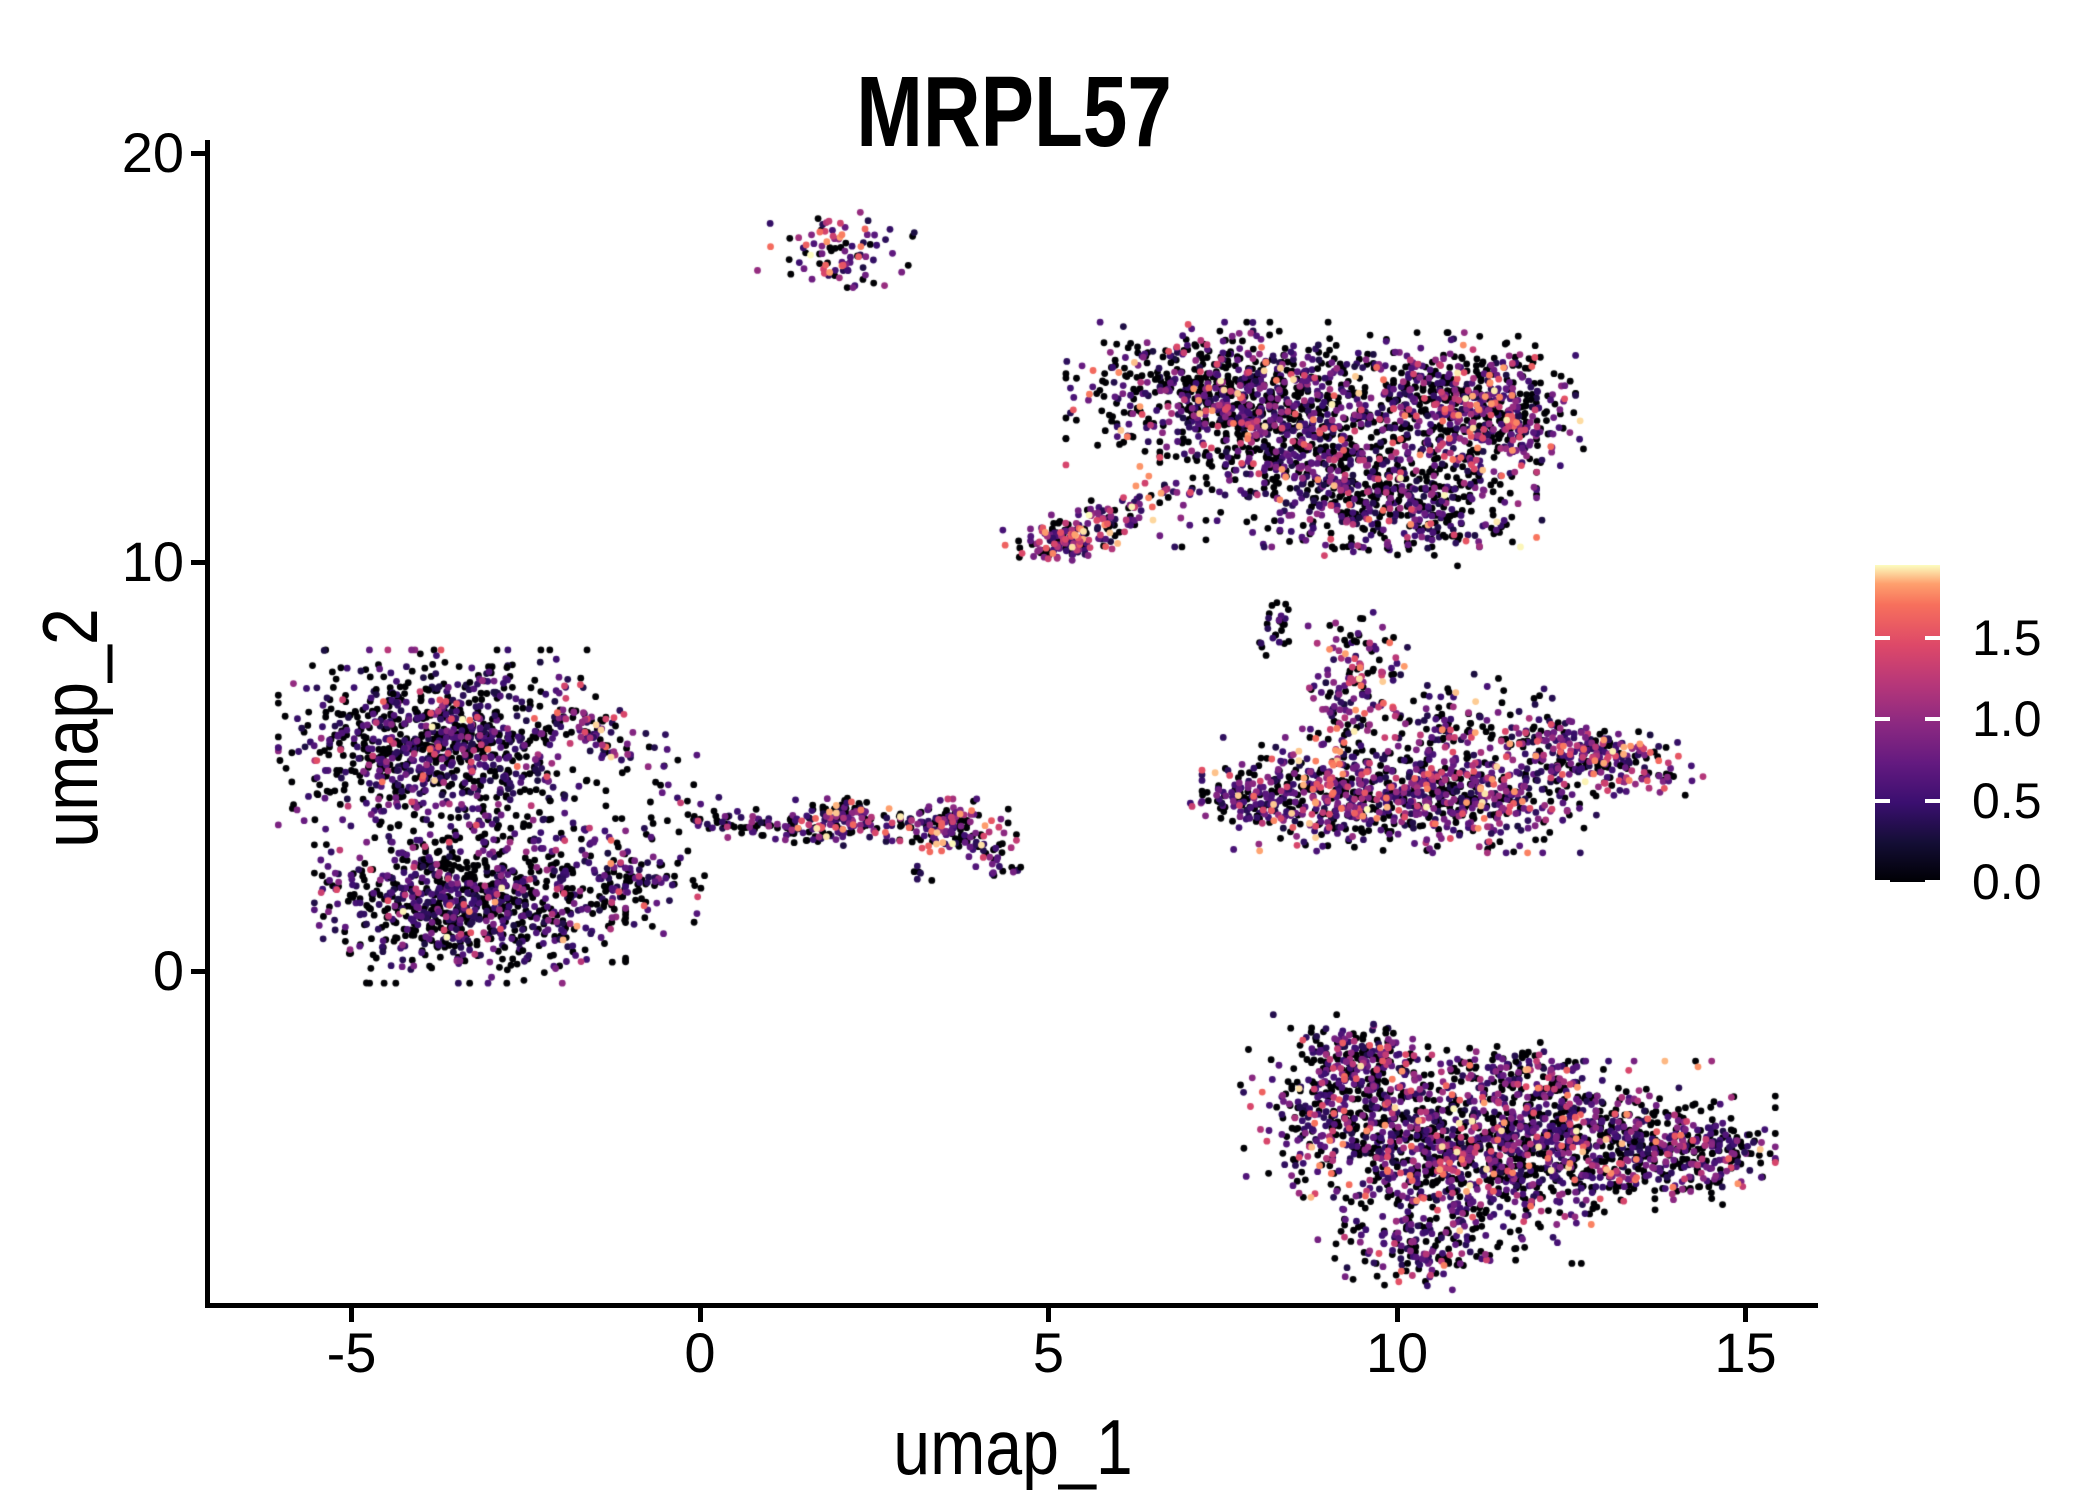 This screenshot has width=2100, height=1500. I want to click on x-tick-label: 10, so click(1397, 1352).